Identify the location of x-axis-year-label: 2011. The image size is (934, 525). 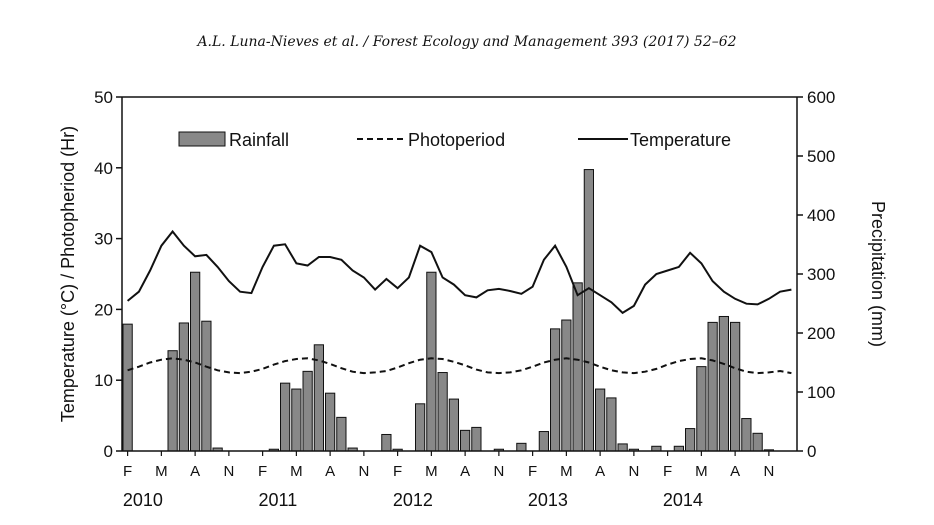
(278, 500).